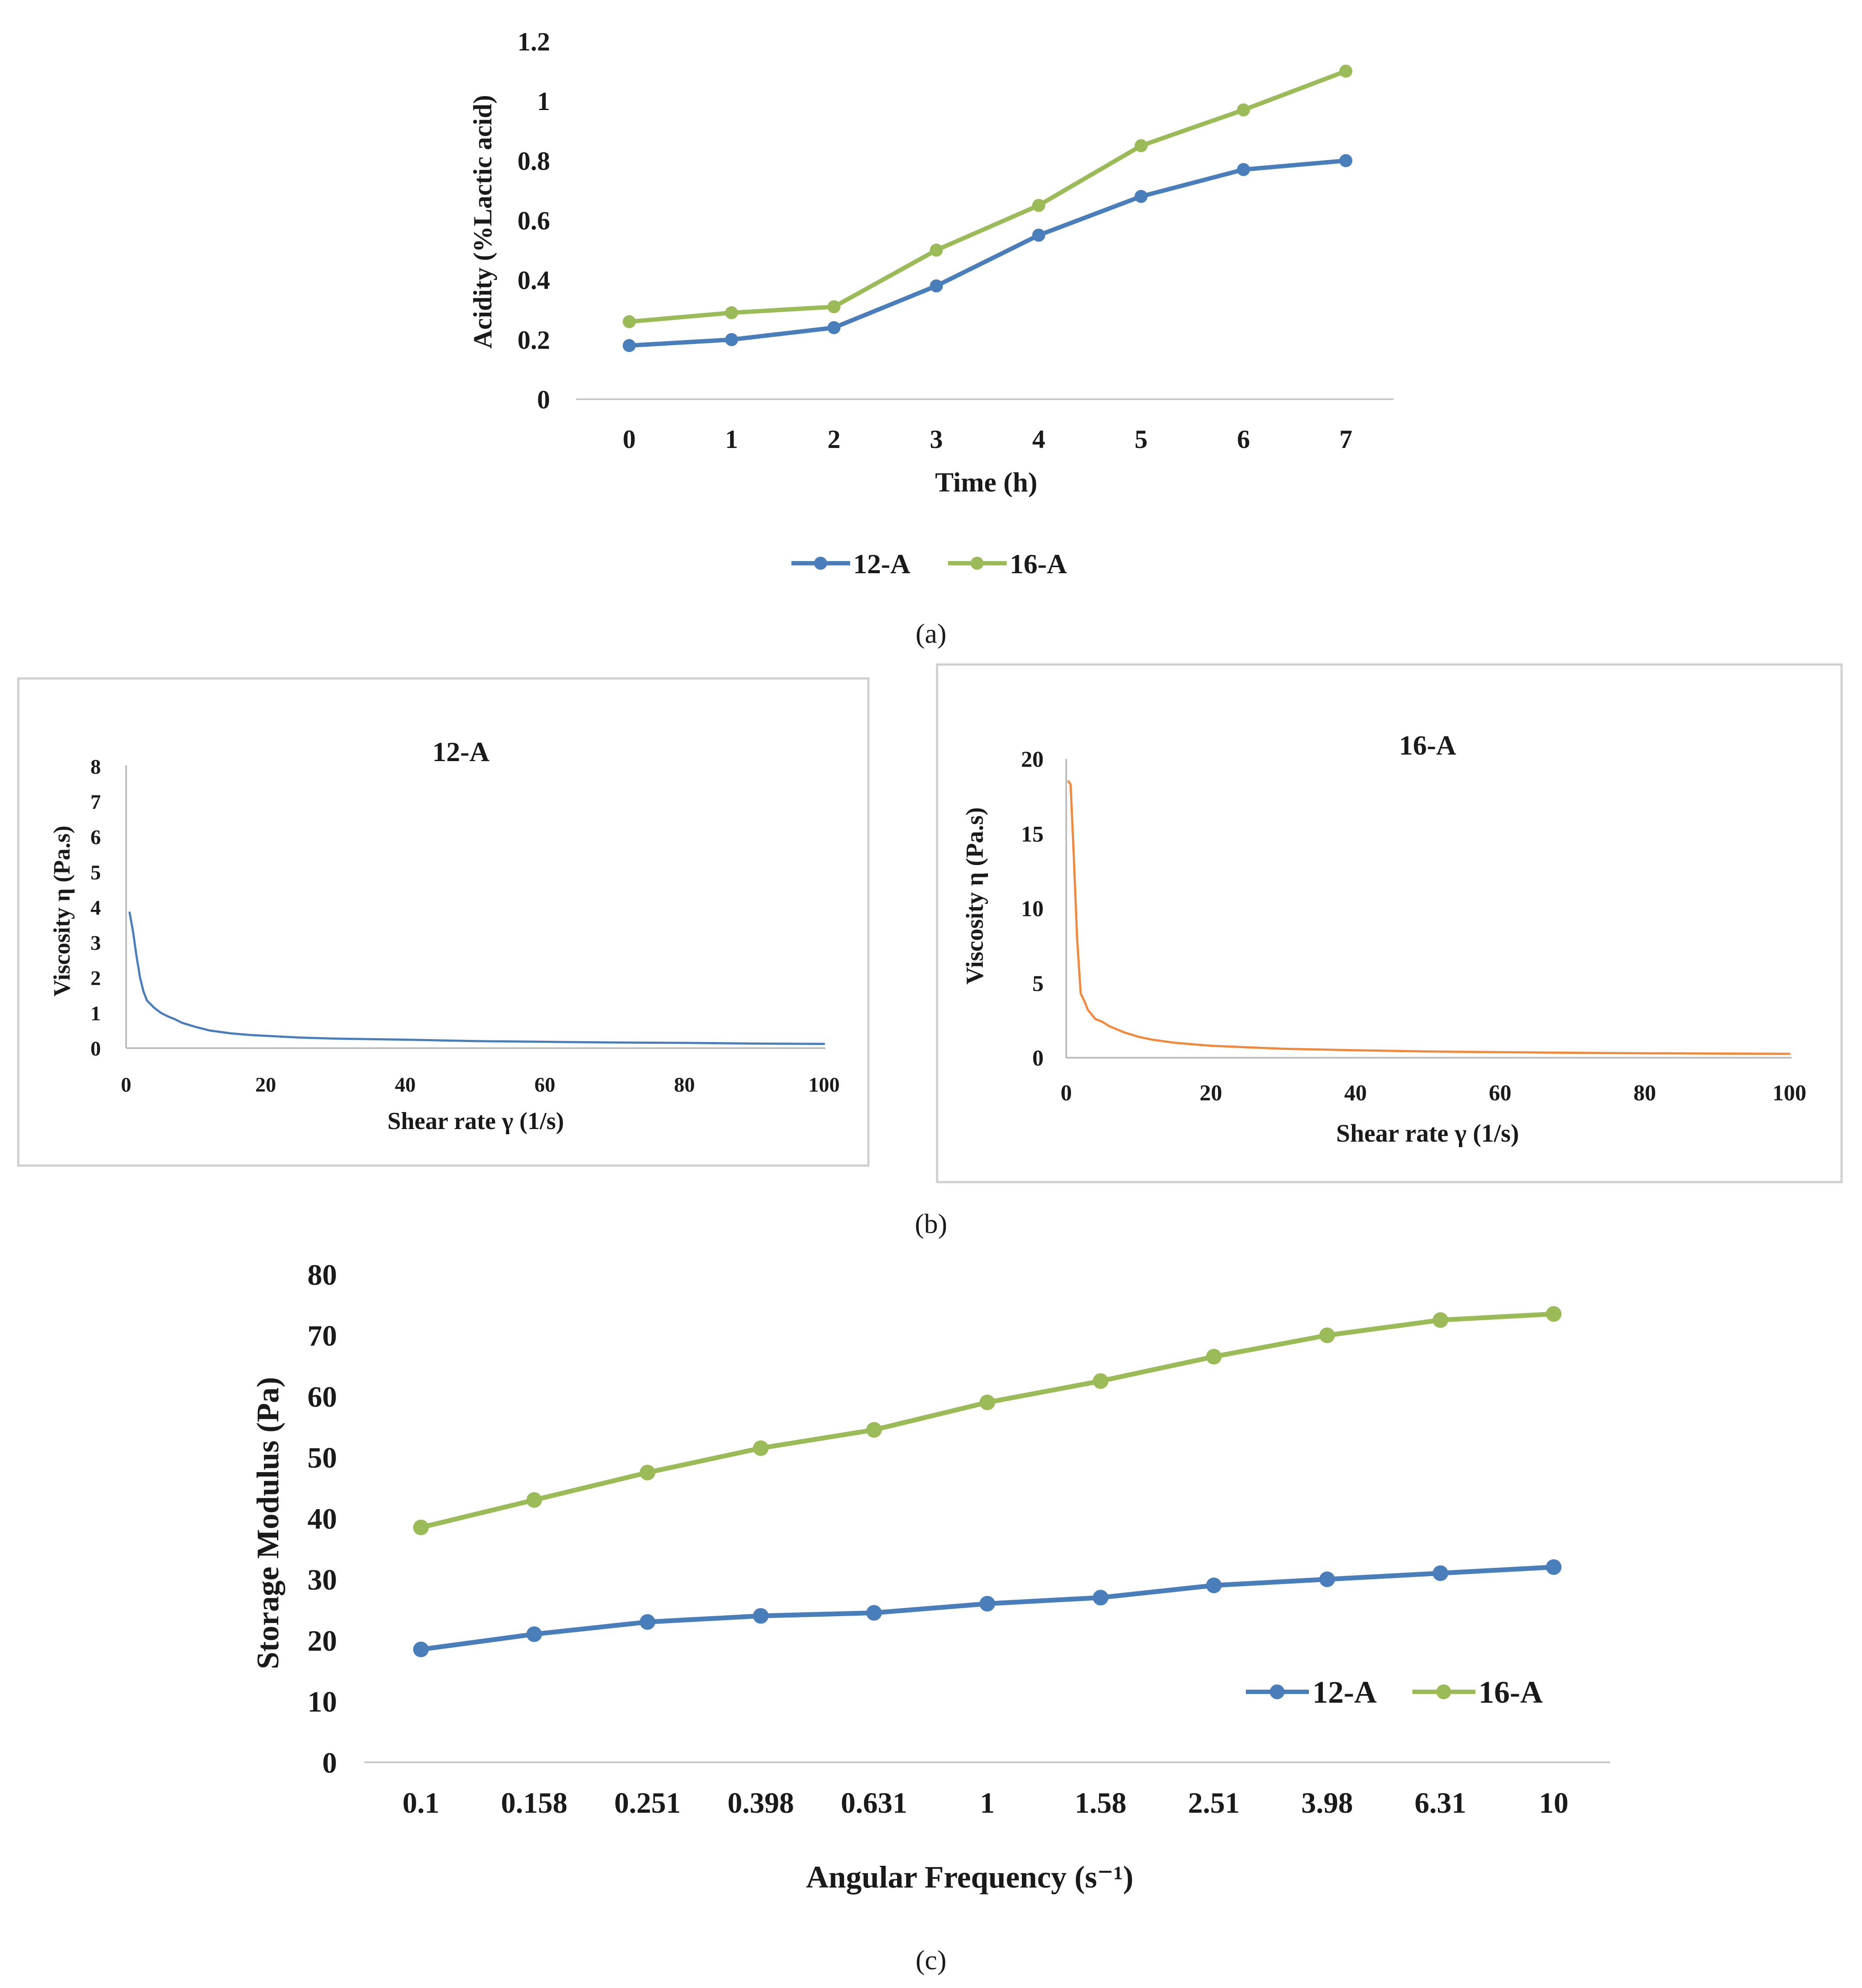 This screenshot has height=1988, width=1862. What do you see at coordinates (544, 1085) in the screenshot?
I see `panel-b1-x-tick-60: 60` at bounding box center [544, 1085].